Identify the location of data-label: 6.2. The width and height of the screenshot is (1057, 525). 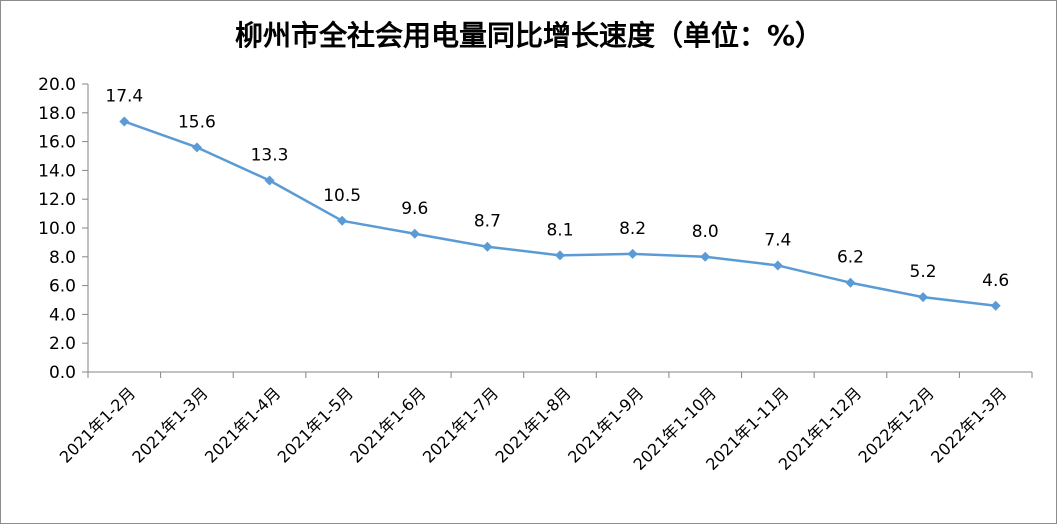
(850, 258).